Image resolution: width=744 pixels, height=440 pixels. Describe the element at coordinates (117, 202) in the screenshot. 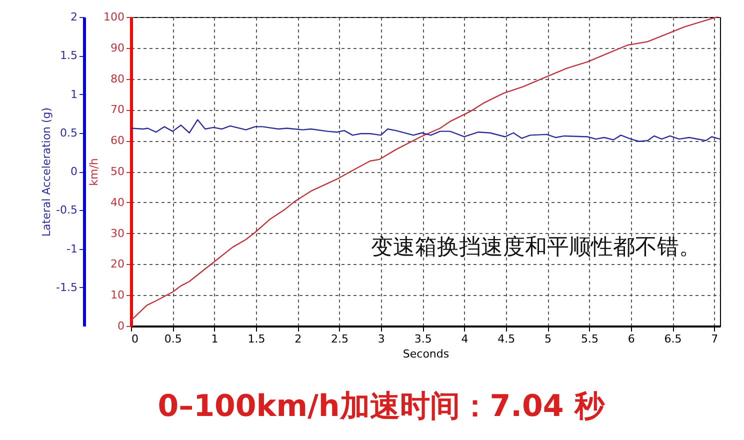

I see `y-tick-label: 40` at that location.